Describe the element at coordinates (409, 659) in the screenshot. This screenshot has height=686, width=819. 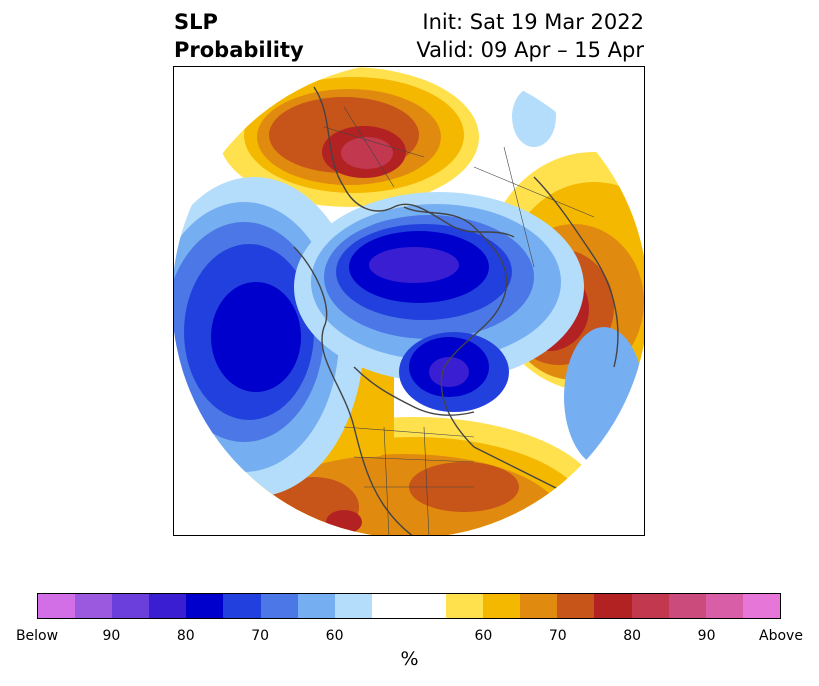
I see `colorbar-unit-label: %` at that location.